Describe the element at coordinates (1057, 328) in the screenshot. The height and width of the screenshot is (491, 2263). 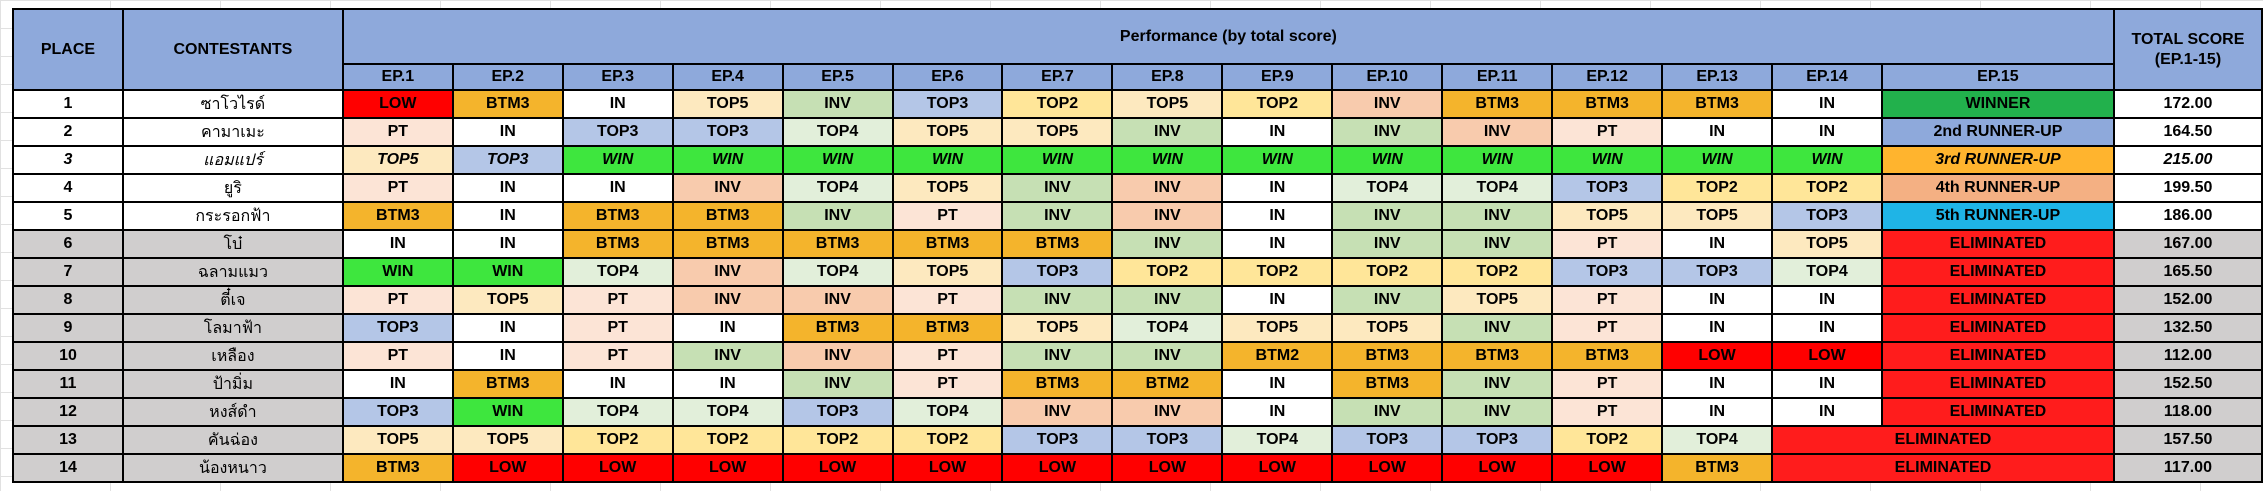
I see `result-cell-ep7: TOP5` at that location.